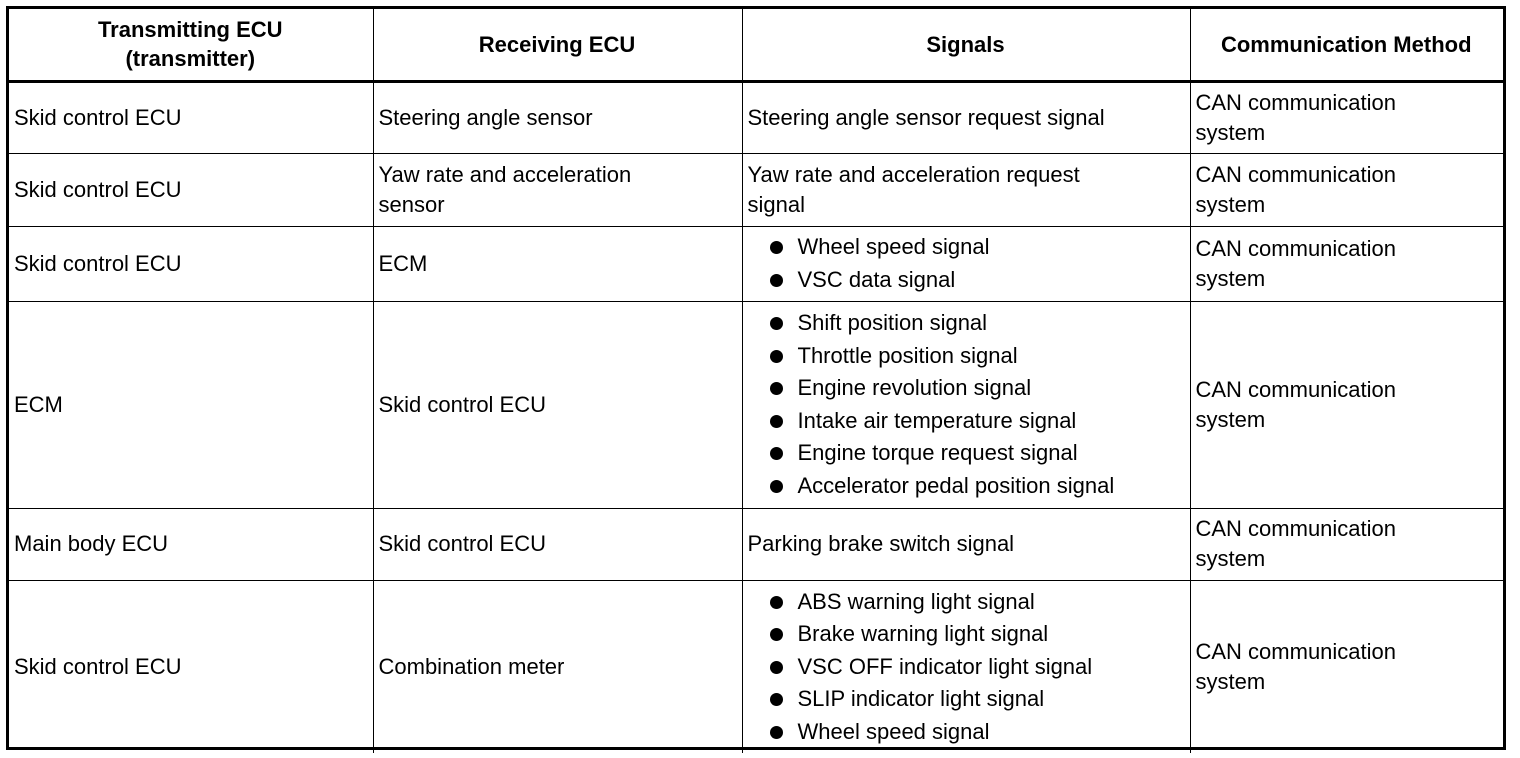 The image size is (1520, 758). What do you see at coordinates (966, 46) in the screenshot?
I see `header-signals: Signals` at bounding box center [966, 46].